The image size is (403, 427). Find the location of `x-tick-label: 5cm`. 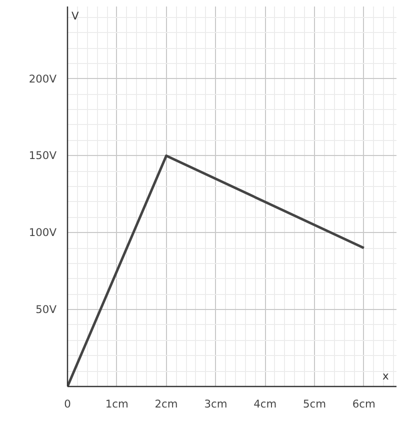

x-tick-label: 5cm is located at coordinates (314, 404).